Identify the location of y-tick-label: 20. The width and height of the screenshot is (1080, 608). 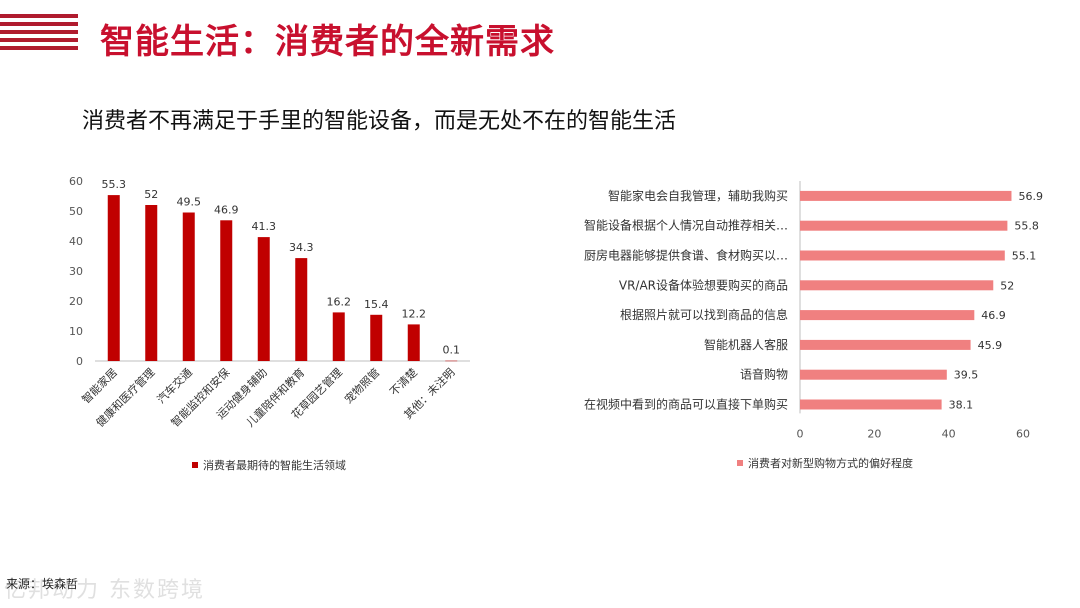
(76, 301).